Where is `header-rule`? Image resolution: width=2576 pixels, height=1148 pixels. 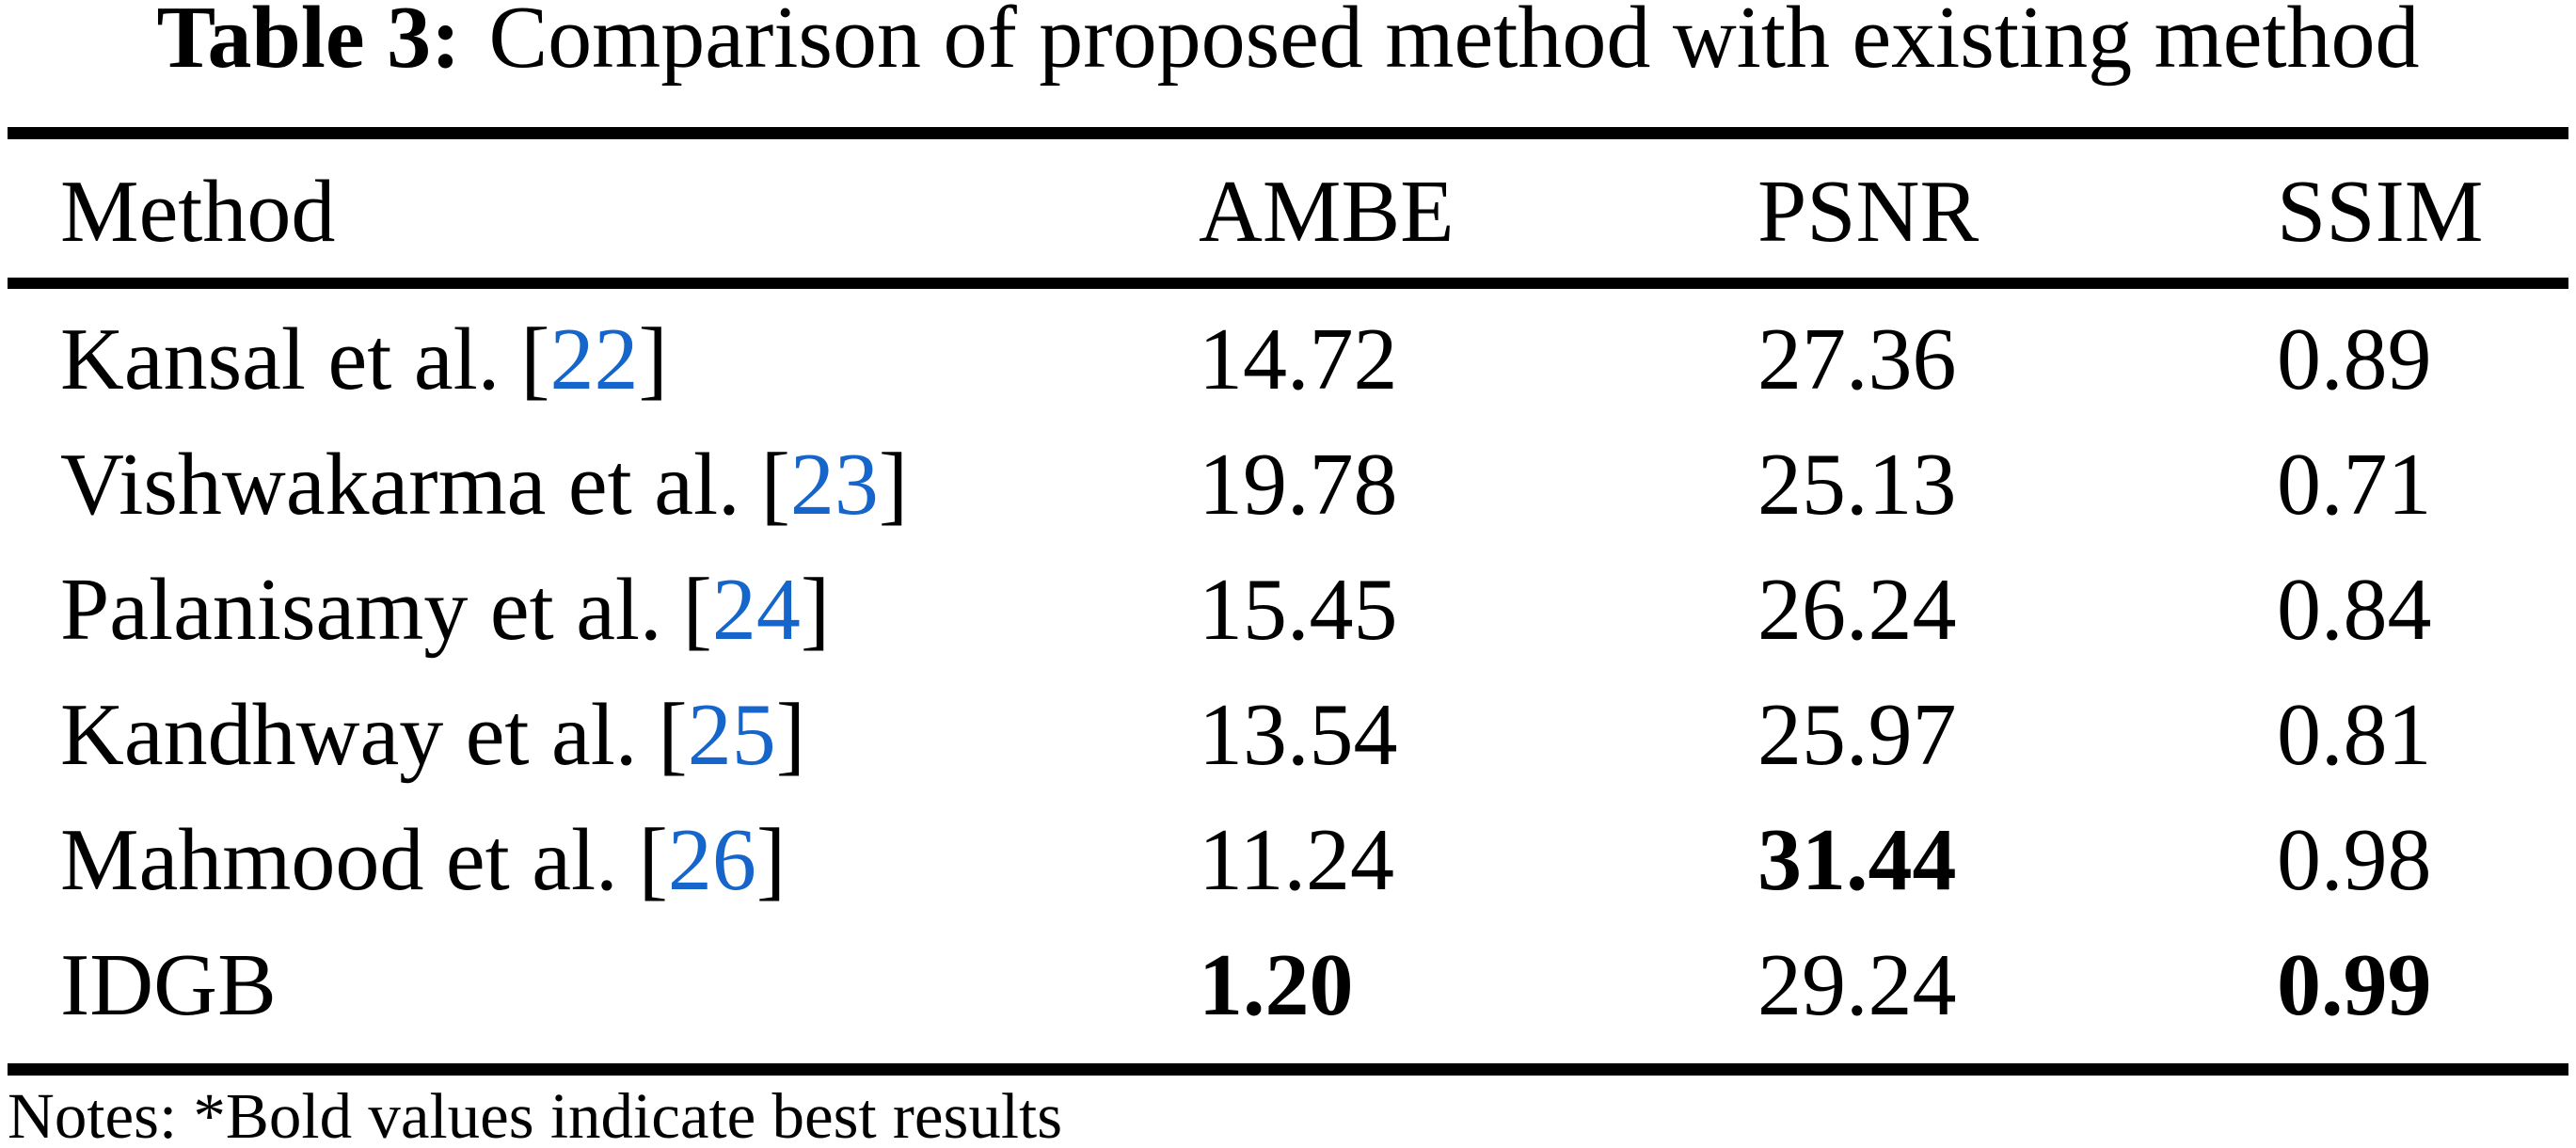 header-rule is located at coordinates (1288, 283).